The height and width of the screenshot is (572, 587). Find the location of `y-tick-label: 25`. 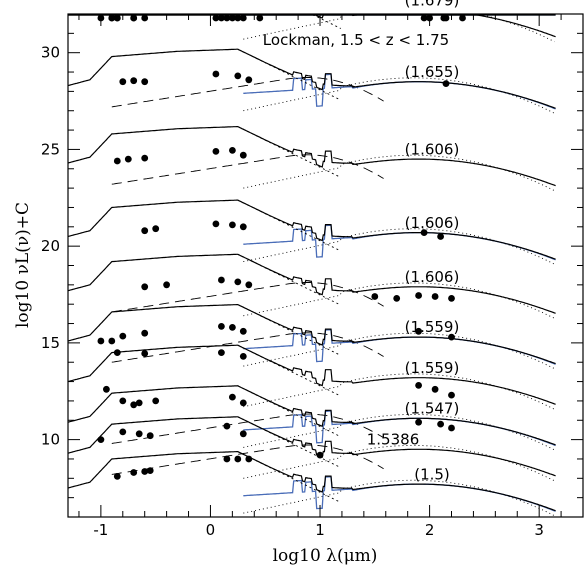

y-tick-label: 25 is located at coordinates (50, 149).